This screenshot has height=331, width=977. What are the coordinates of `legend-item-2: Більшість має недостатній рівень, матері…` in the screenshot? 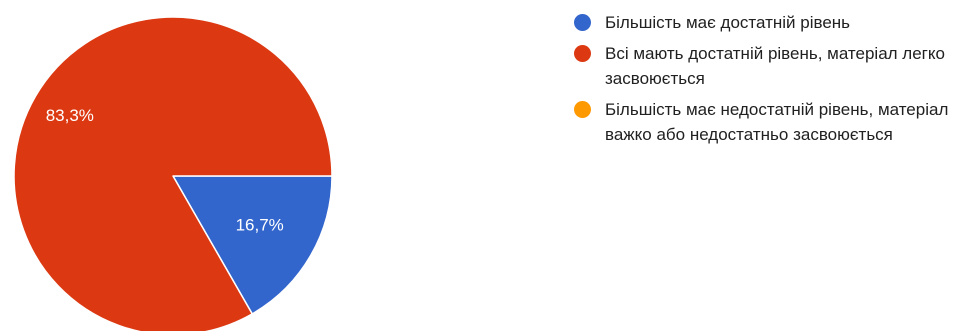 It's located at (772, 122).